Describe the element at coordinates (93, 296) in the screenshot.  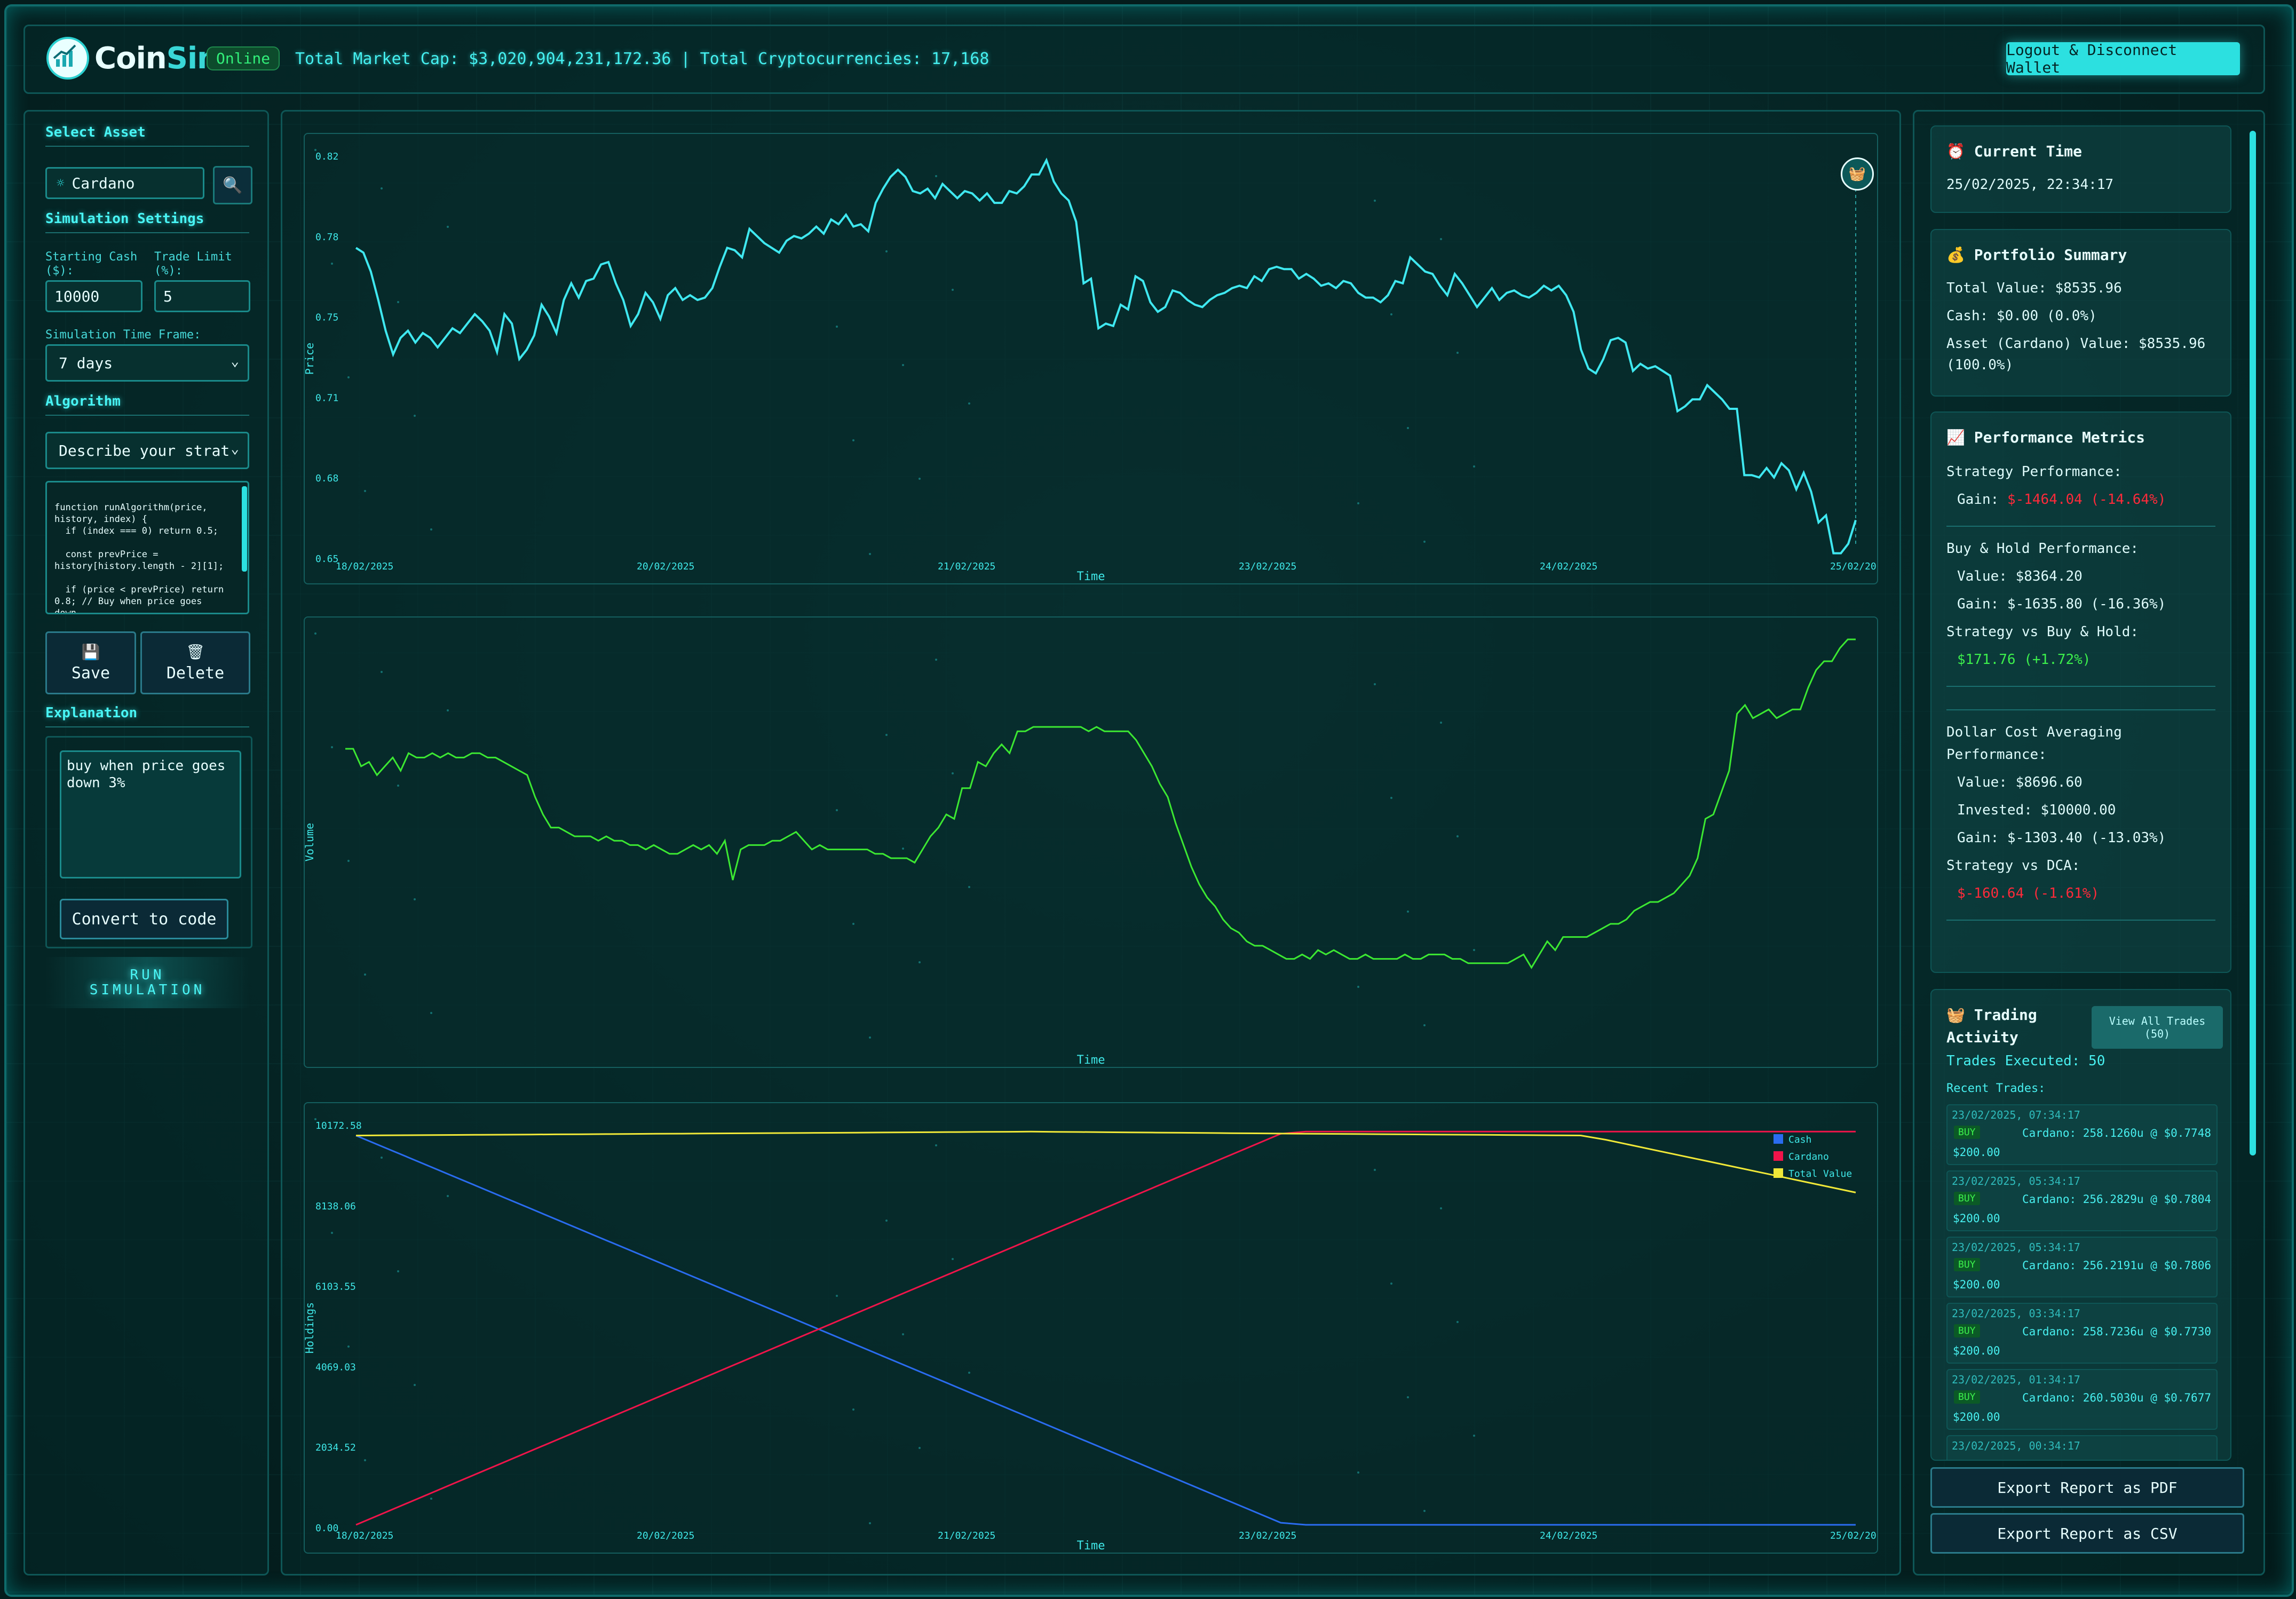
I see `starting-cash-input: 10000` at that location.